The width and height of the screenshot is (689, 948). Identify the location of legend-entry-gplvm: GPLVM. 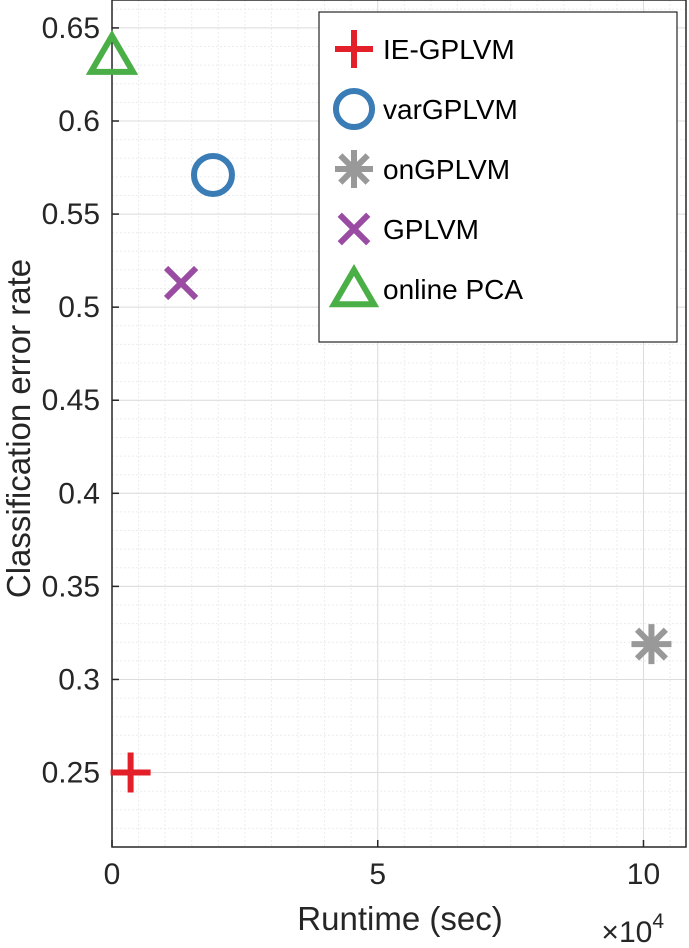
(408, 229).